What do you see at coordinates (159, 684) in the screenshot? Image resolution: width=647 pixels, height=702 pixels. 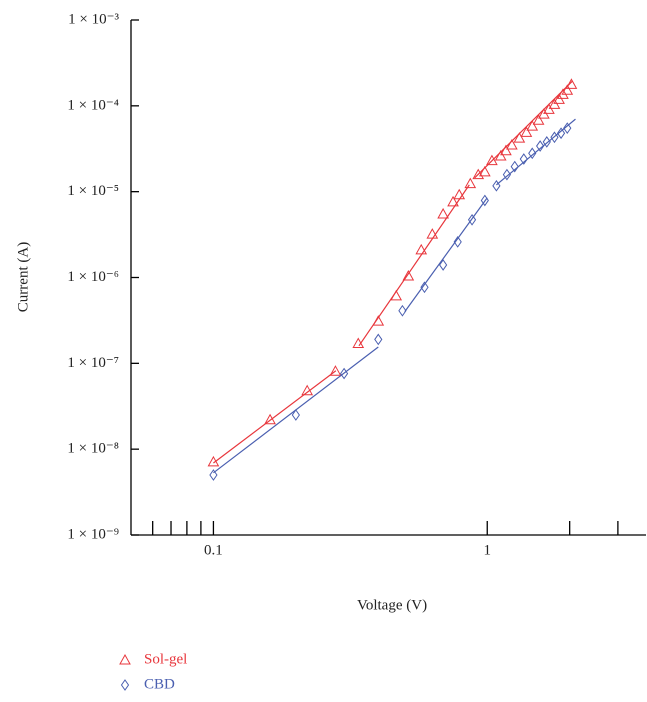 I see `legend-label: CBD` at bounding box center [159, 684].